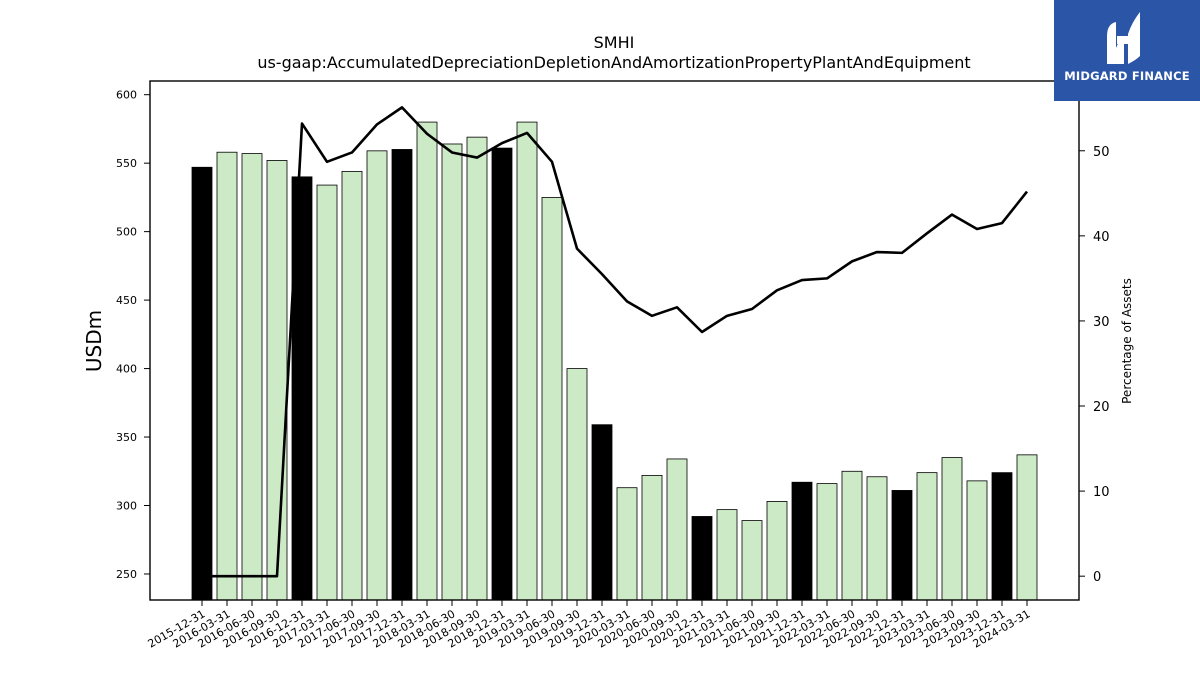  What do you see at coordinates (614, 42) in the screenshot?
I see `chart-title: SMHI` at bounding box center [614, 42].